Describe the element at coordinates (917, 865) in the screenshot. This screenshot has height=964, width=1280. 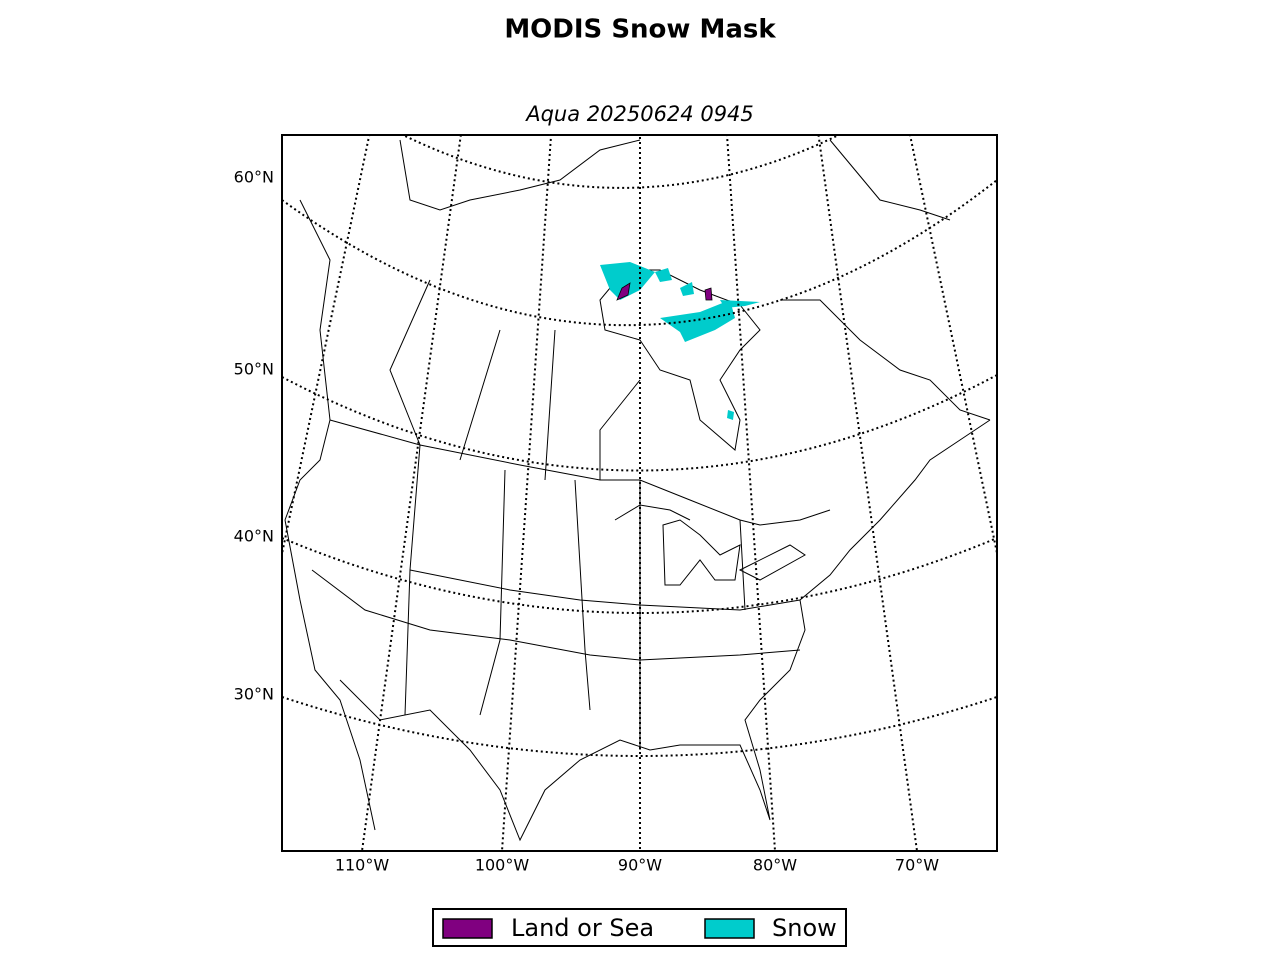
I see `longitude-label: 70°W` at that location.